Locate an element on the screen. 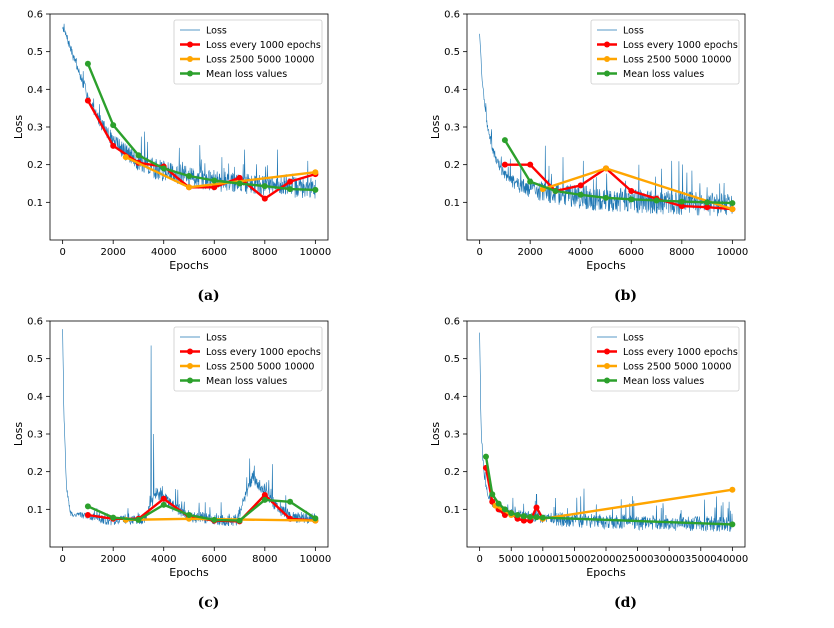 The width and height of the screenshot is (834, 628). legend-label-loss-2500-5000-10000: Loss 2500 5000 10000 is located at coordinates (260, 367).